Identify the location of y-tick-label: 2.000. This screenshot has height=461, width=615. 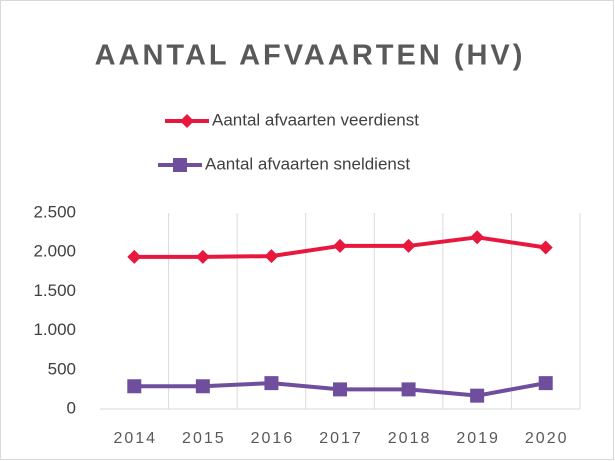
(54, 251).